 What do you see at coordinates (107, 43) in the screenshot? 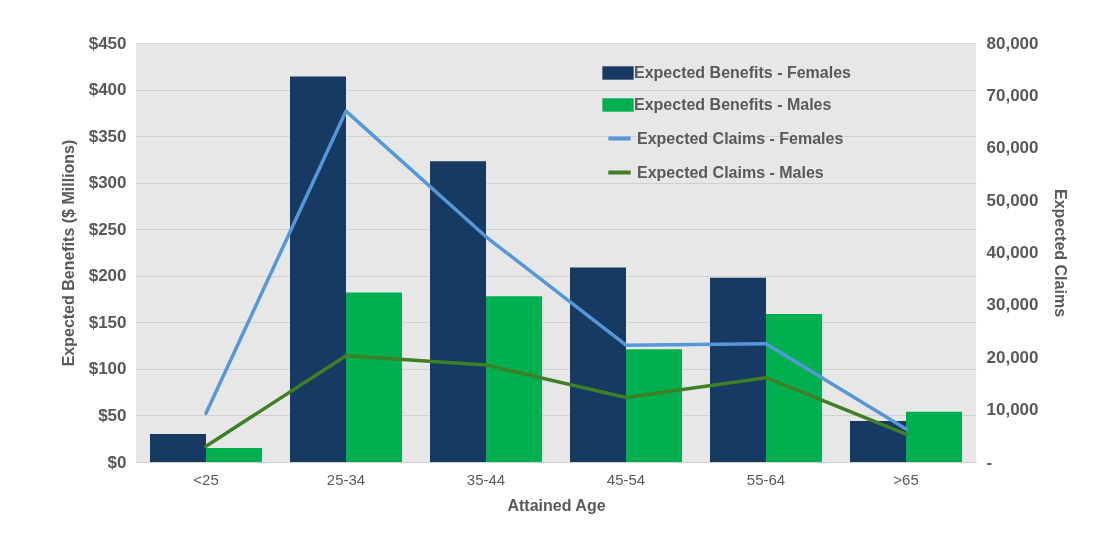
I see `y-tick-label: $450` at bounding box center [107, 43].